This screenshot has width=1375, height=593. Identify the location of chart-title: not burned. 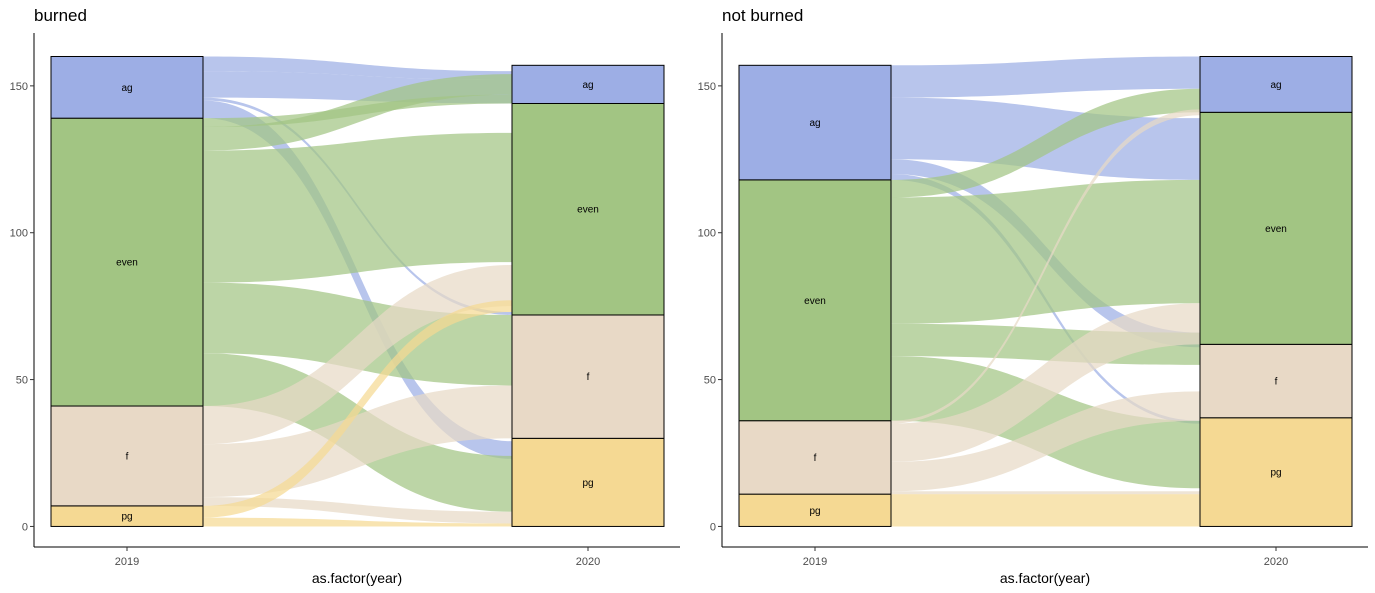
(763, 15).